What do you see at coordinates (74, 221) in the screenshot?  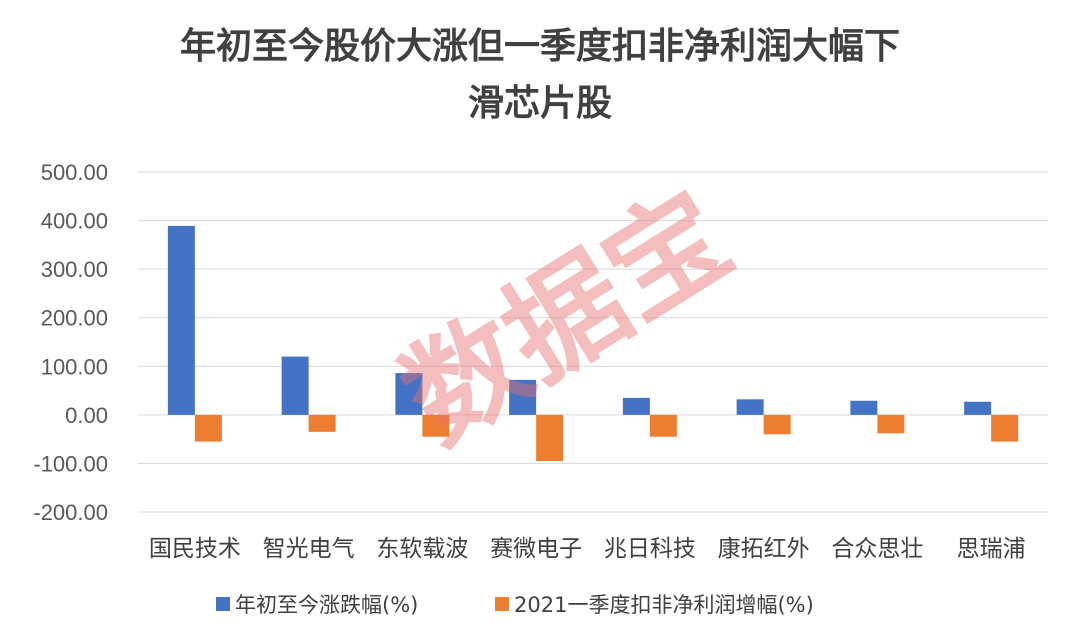 I see `y-tick-label: 400.00` at bounding box center [74, 221].